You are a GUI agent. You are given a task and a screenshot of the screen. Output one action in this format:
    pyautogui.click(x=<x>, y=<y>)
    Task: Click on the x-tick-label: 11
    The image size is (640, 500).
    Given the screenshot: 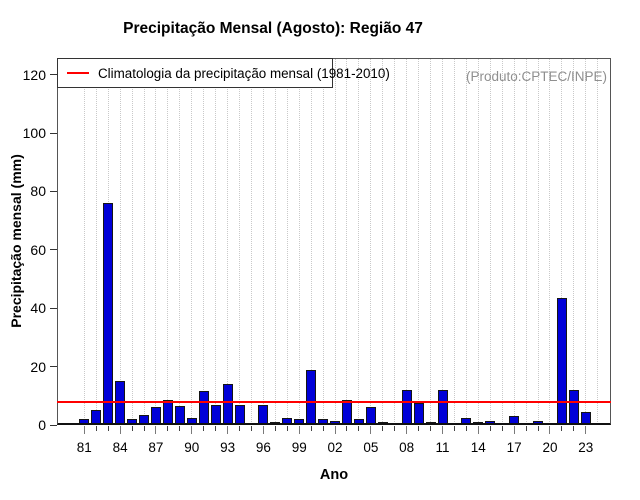 What is the action you would take?
    pyautogui.click(x=442, y=447)
    